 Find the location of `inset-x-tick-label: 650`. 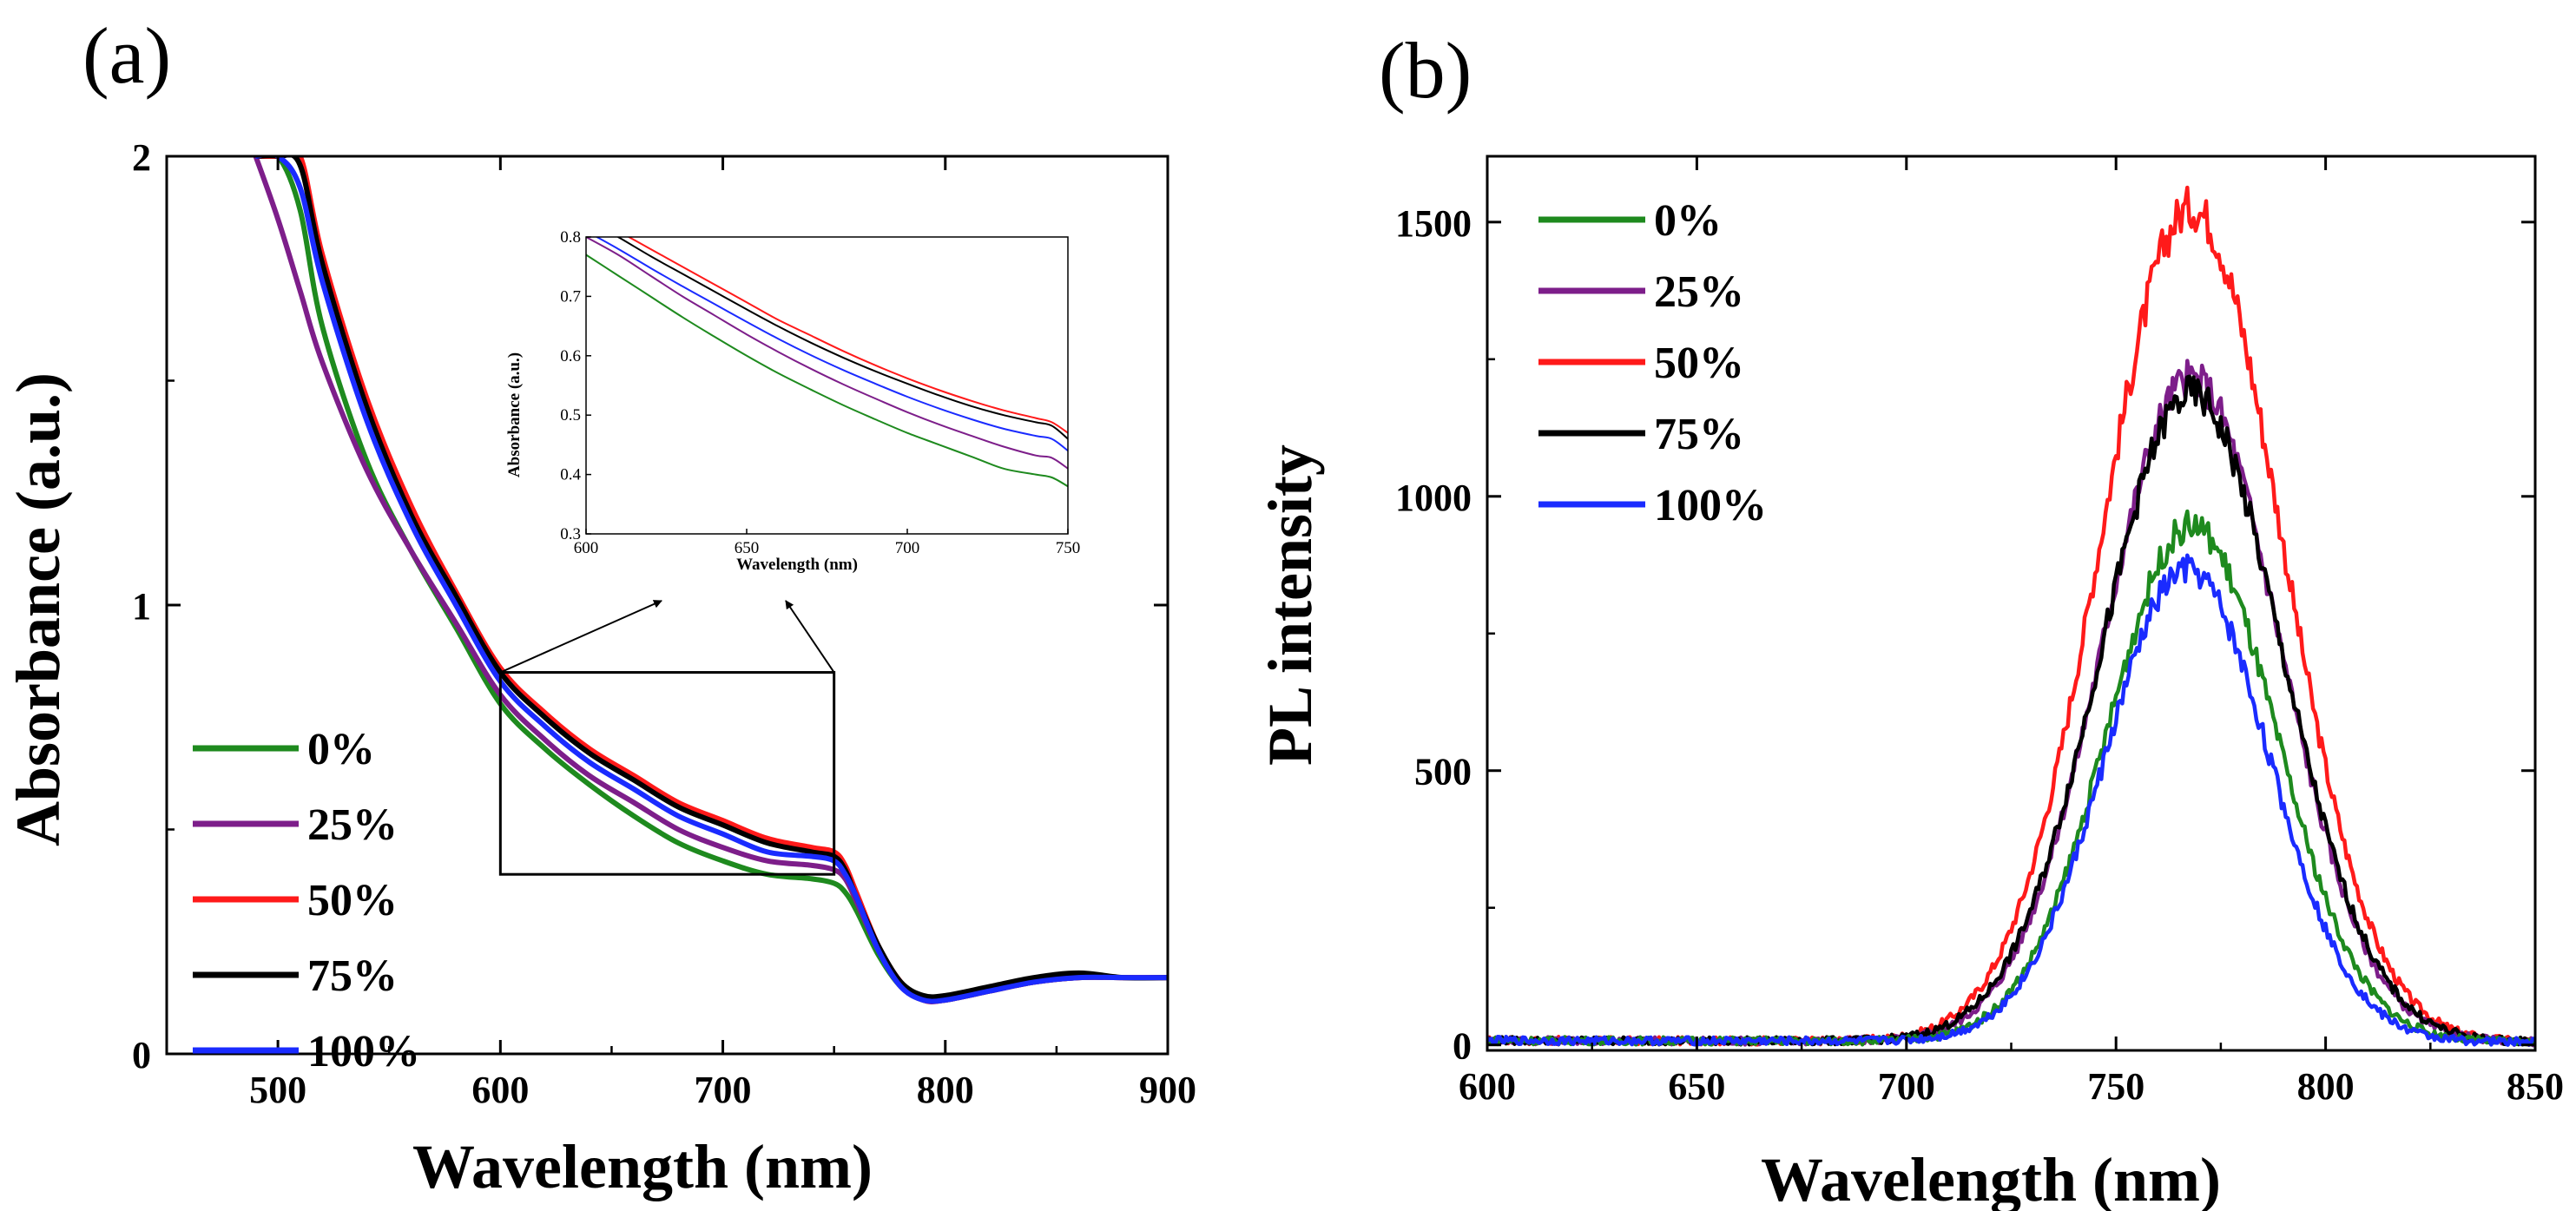

inset-x-tick-label: 650 is located at coordinates (747, 548).